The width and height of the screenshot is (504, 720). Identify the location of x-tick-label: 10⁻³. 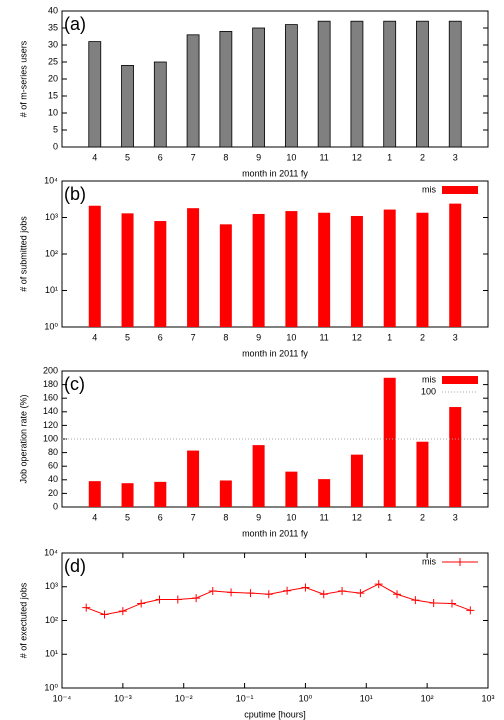
(123, 698).